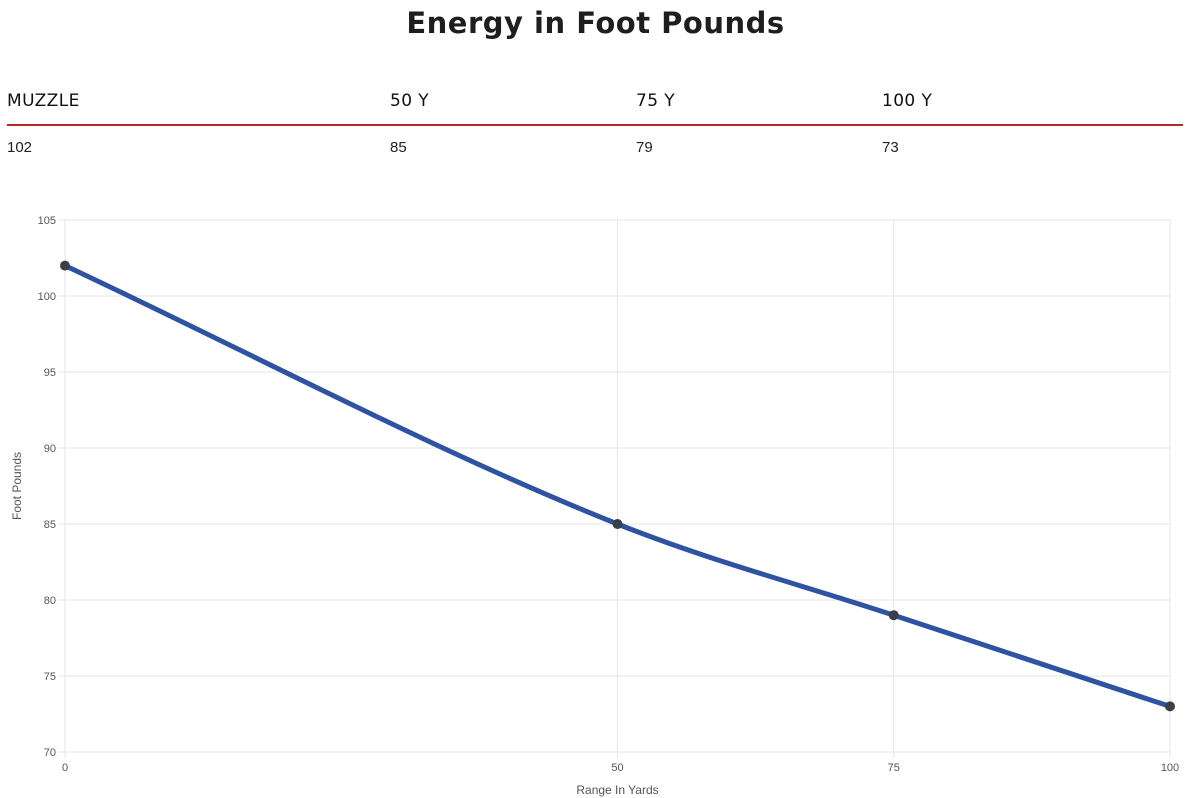 This screenshot has width=1191, height=798. What do you see at coordinates (50, 525) in the screenshot?
I see `y-tick-label: 85` at bounding box center [50, 525].